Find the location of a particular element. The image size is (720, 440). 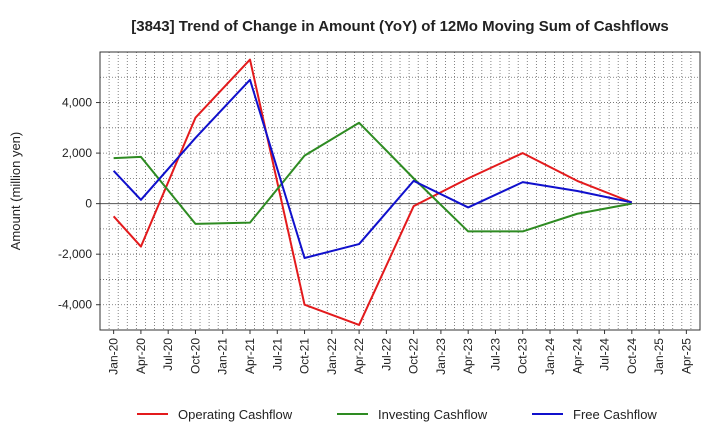

x-tick-label: Jan-24 is located at coordinates (550, 356).